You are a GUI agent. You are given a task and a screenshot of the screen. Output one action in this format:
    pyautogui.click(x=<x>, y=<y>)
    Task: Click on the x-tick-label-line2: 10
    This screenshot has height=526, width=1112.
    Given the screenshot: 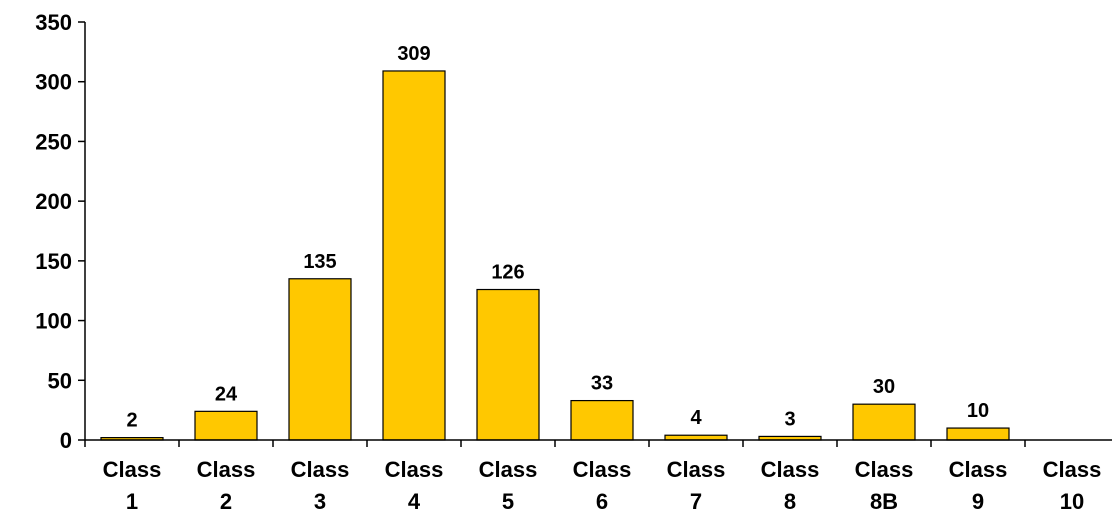 What is the action you would take?
    pyautogui.click(x=1072, y=501)
    